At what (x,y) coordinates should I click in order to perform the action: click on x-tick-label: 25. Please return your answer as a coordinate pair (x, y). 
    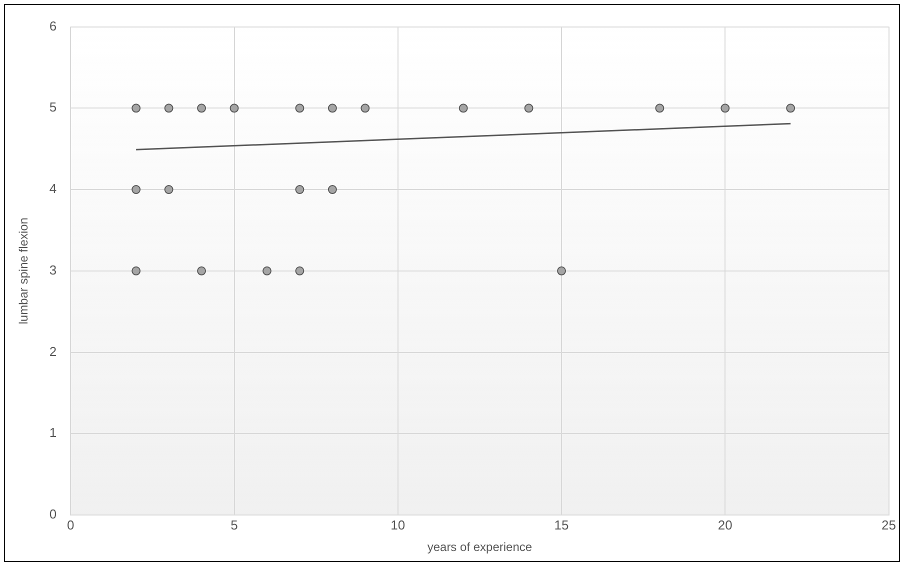
    Looking at the image, I should click on (889, 524).